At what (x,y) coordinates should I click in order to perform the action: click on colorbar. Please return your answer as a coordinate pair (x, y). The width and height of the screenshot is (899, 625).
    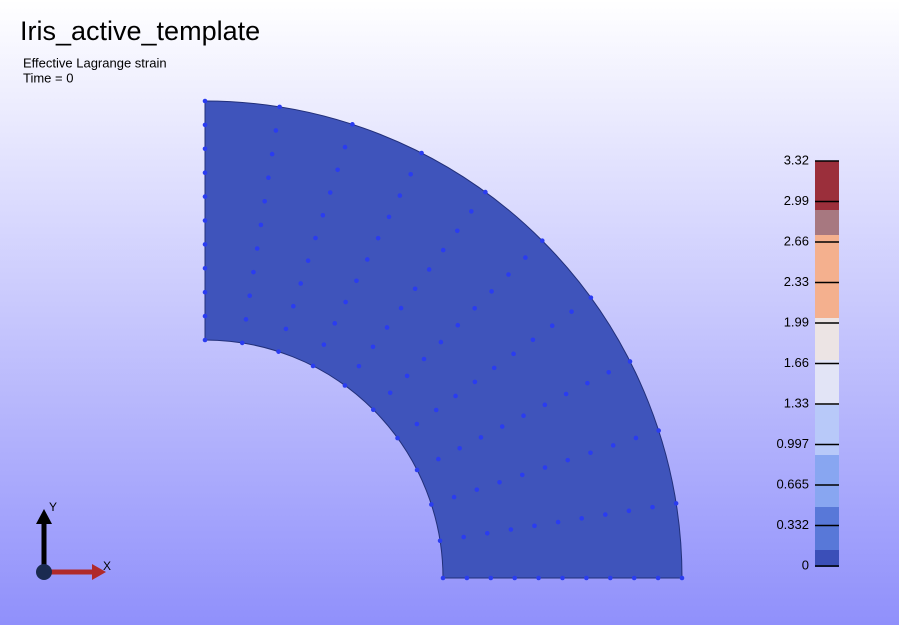
    Looking at the image, I should click on (827, 364).